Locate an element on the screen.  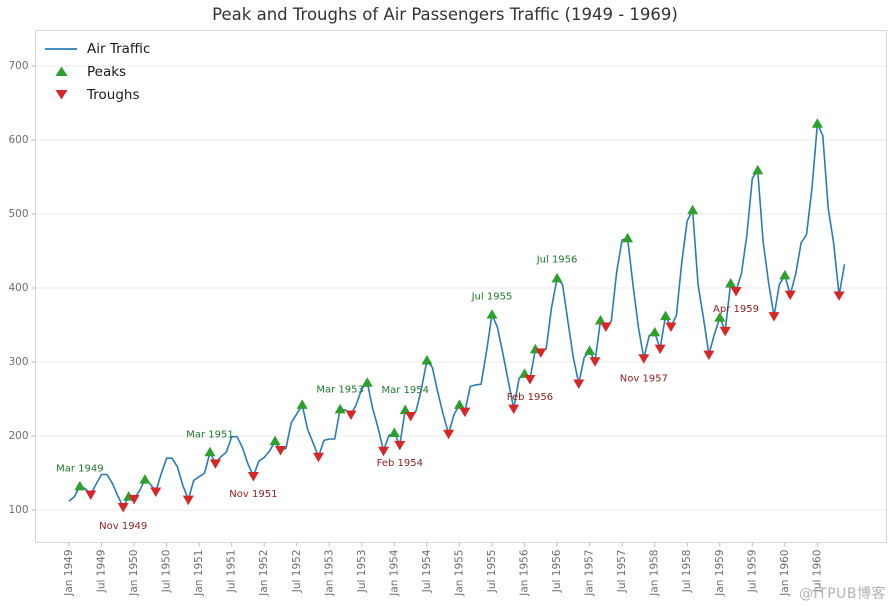
x-tick-label: Jul 1959 is located at coordinates (752, 572).